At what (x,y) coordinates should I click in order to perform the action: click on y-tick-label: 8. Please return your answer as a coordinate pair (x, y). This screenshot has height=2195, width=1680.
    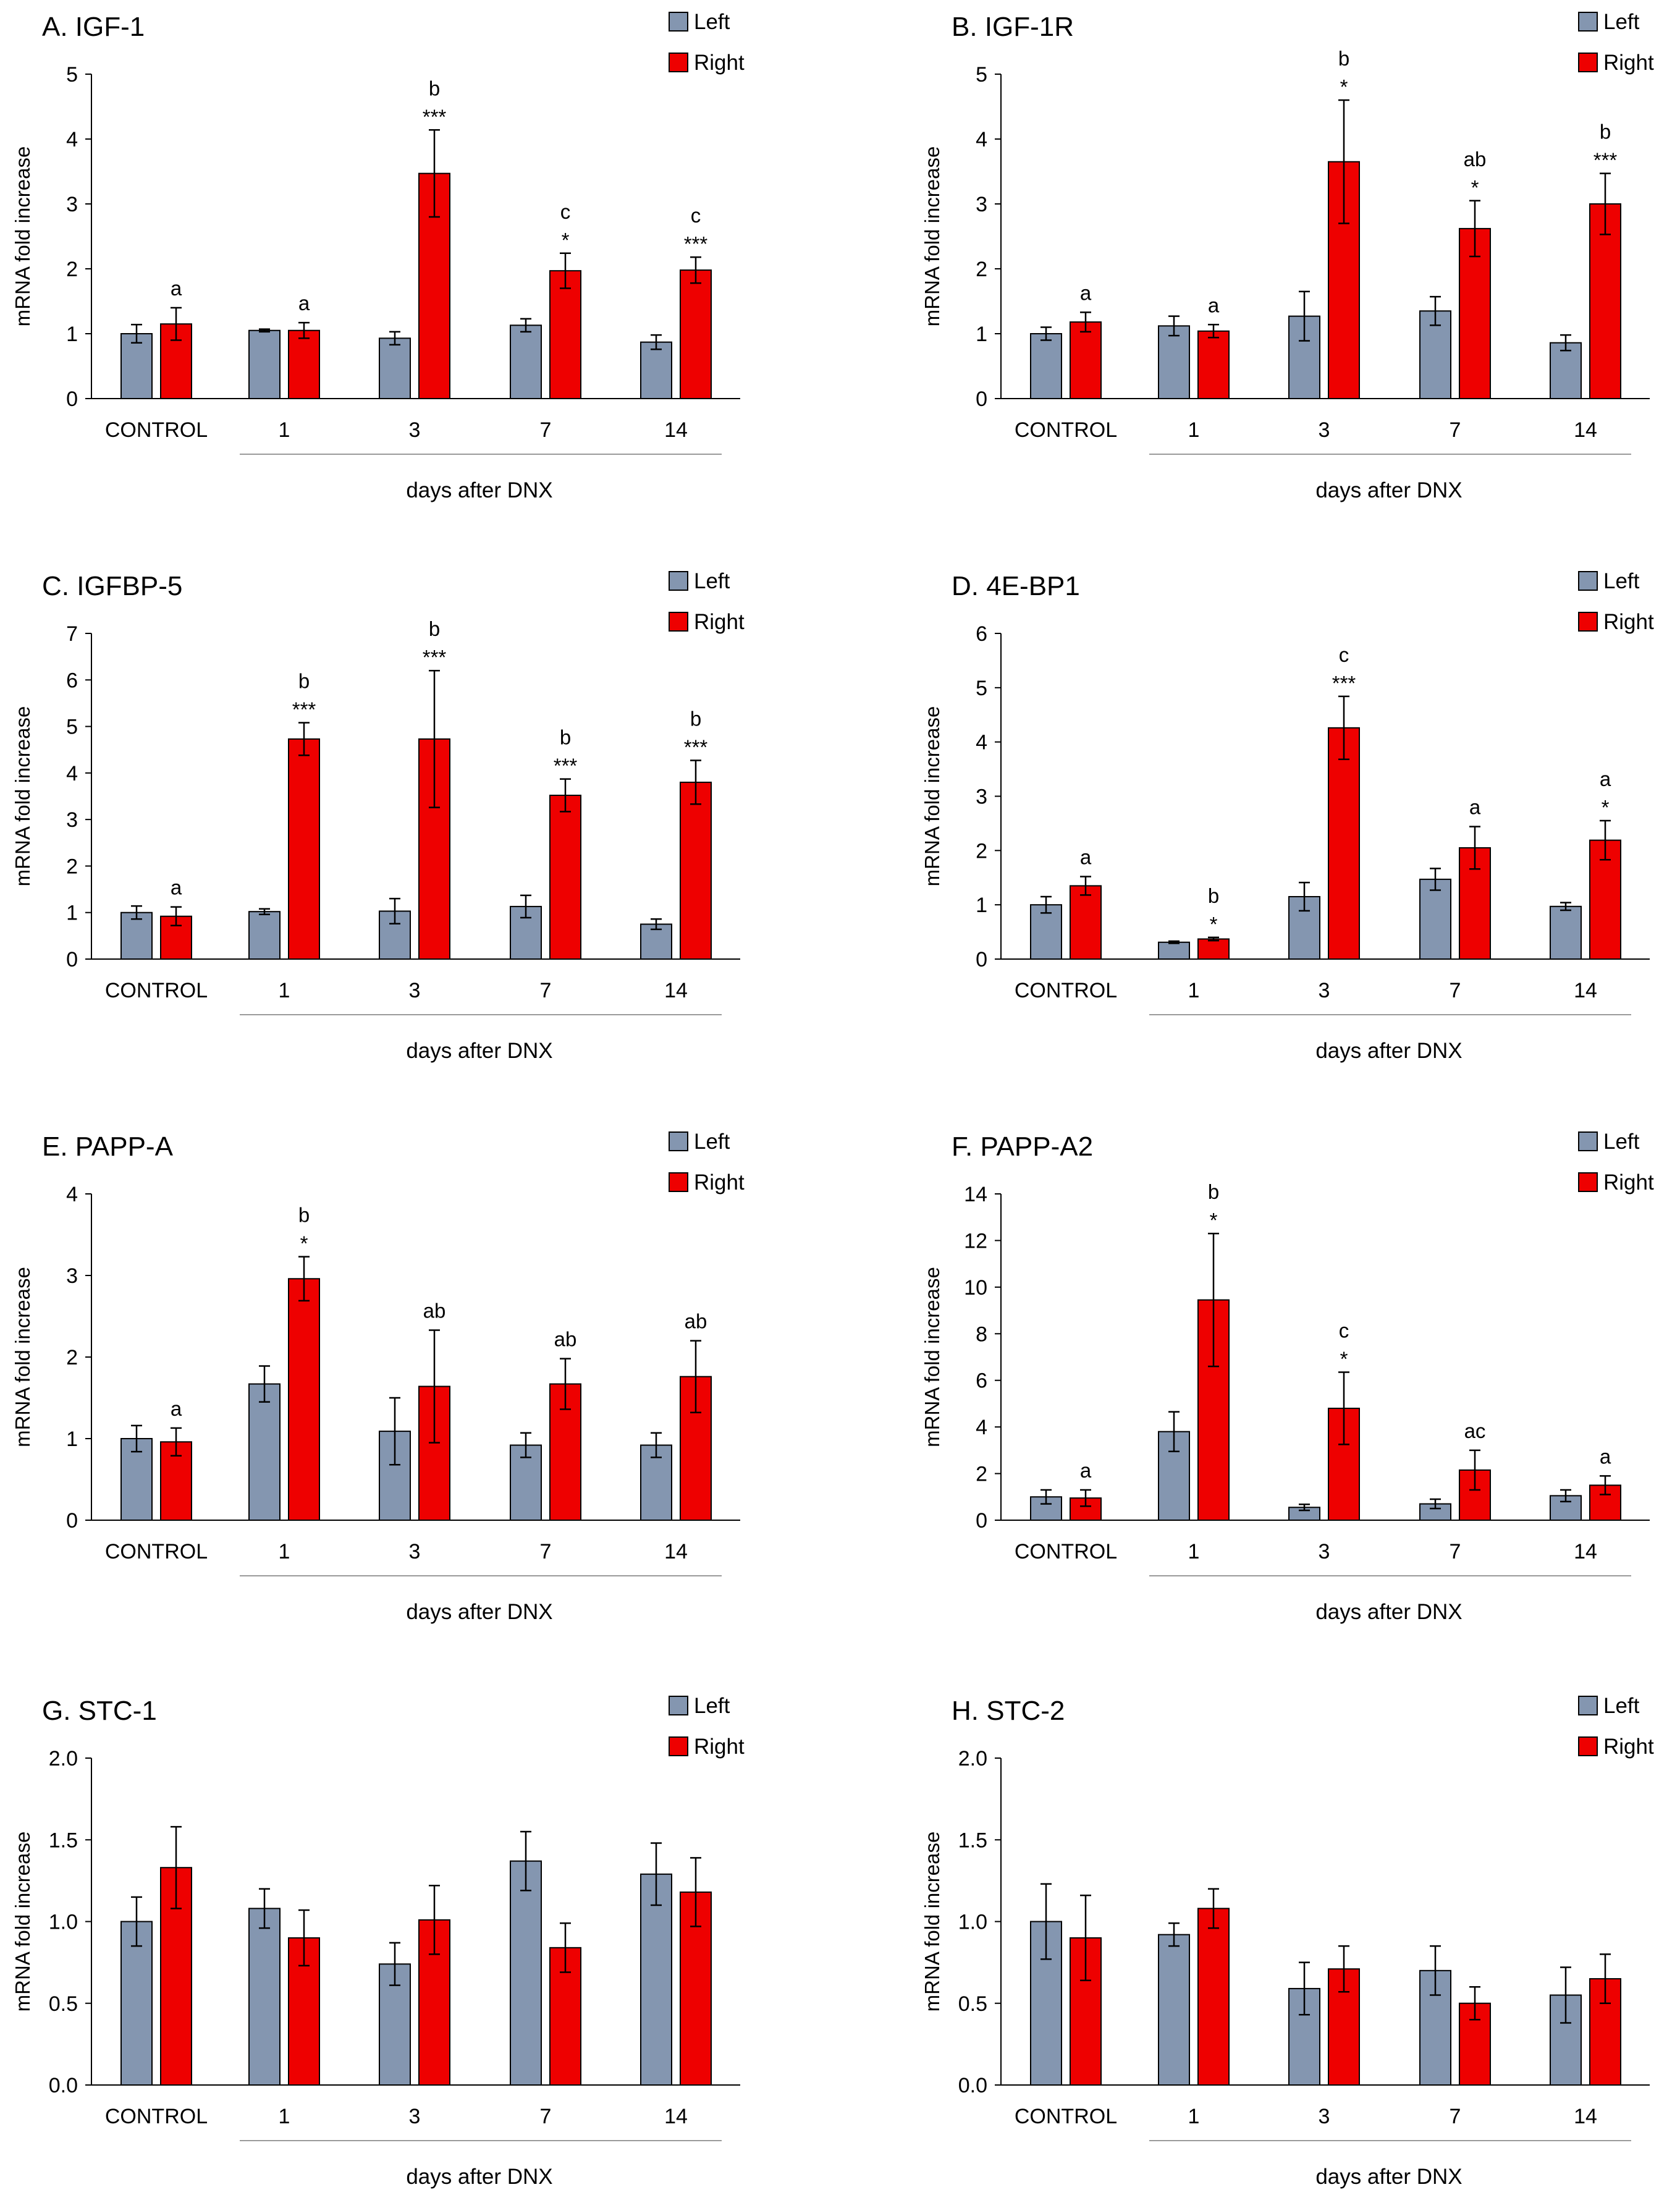
    Looking at the image, I should click on (981, 1334).